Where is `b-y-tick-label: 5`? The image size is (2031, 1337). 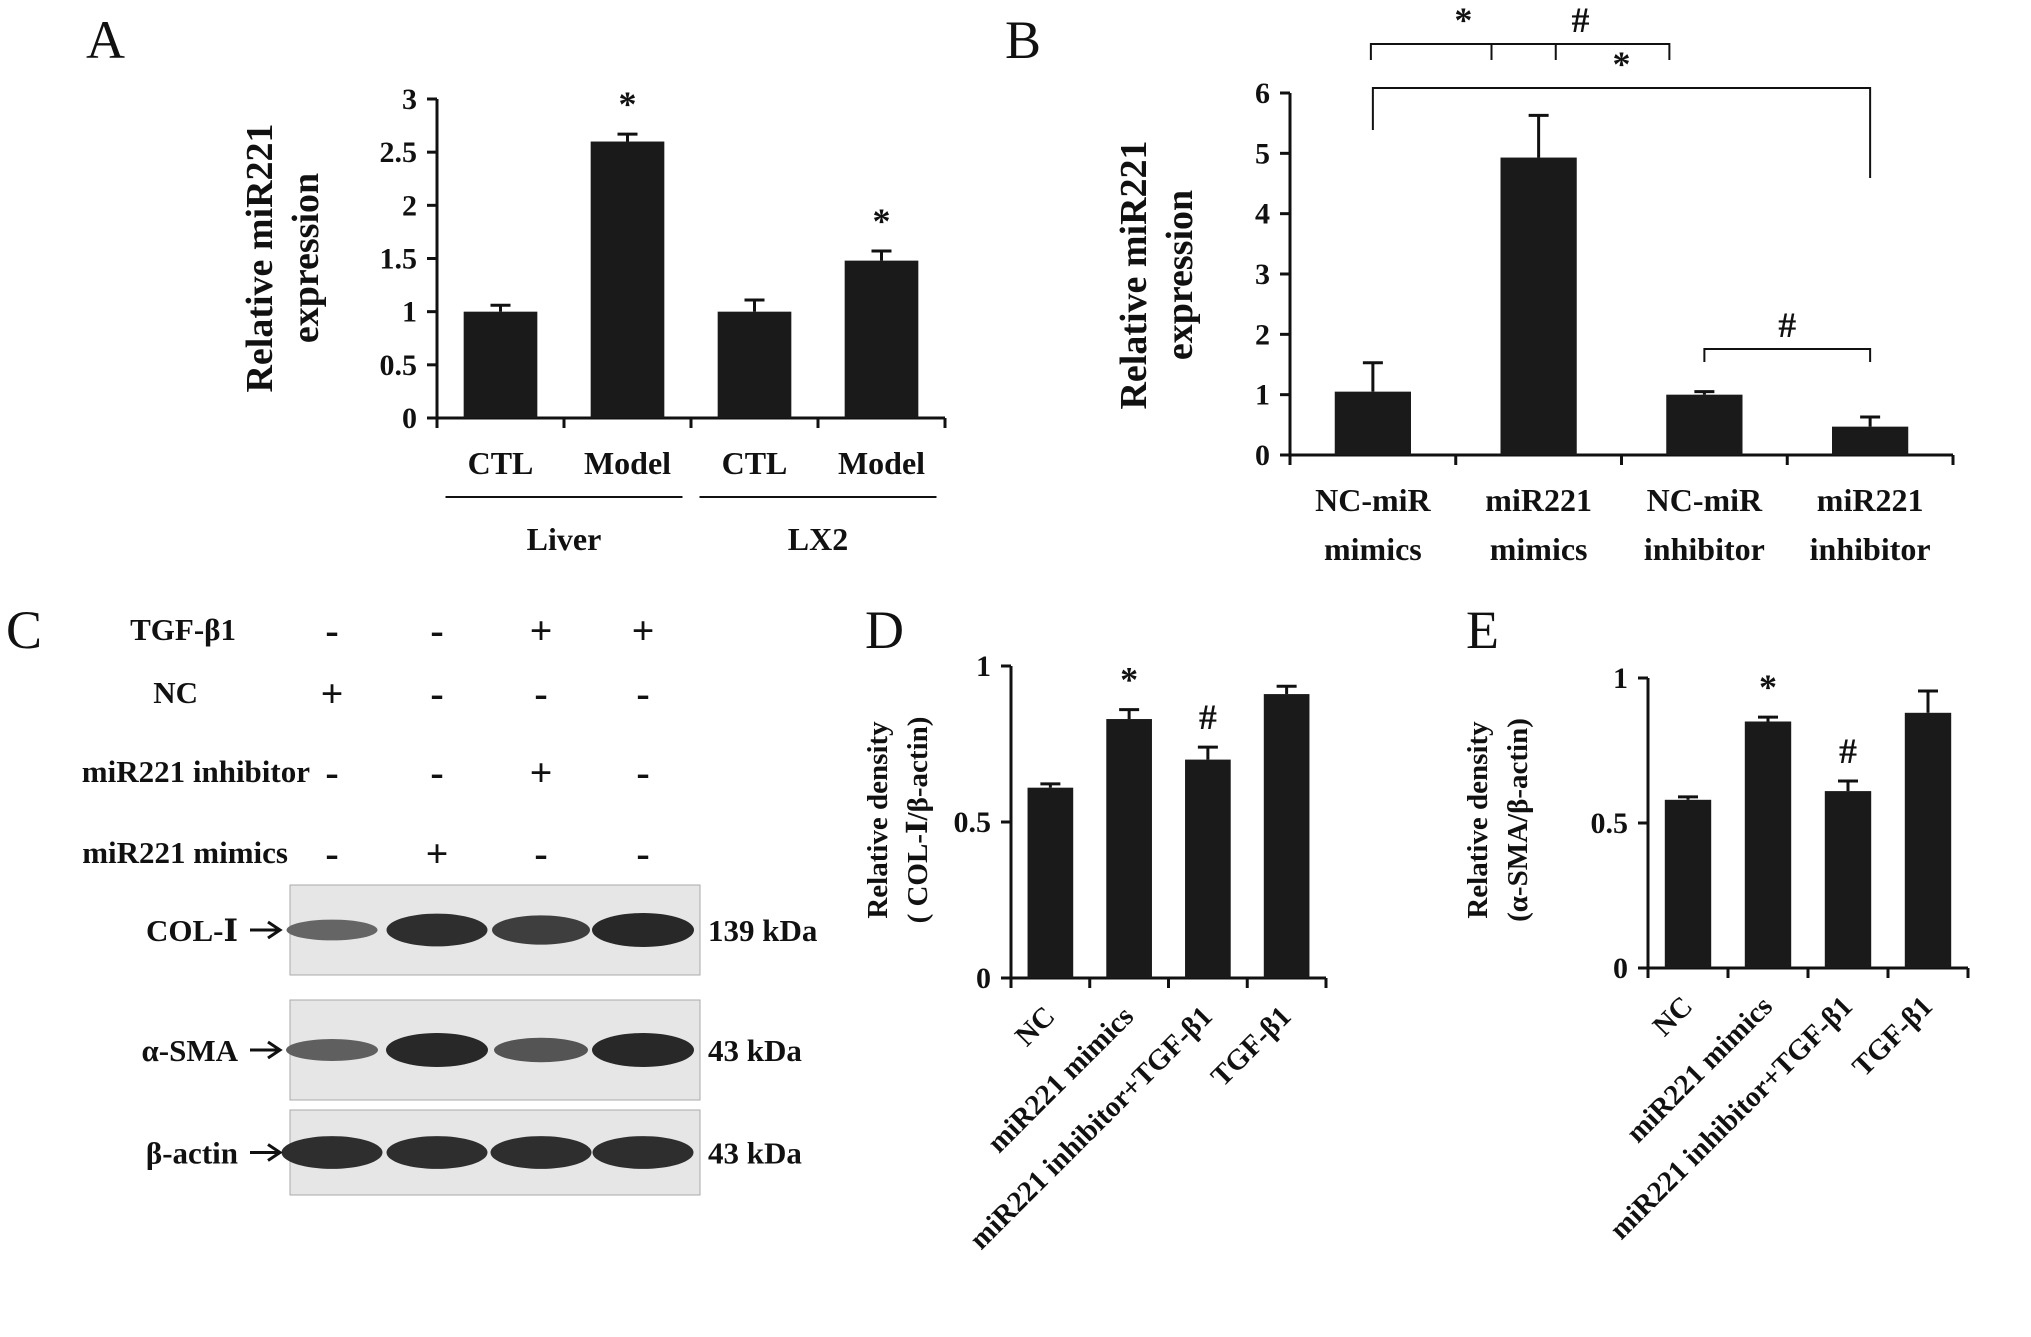
b-y-tick-label: 5 is located at coordinates (1262, 153).